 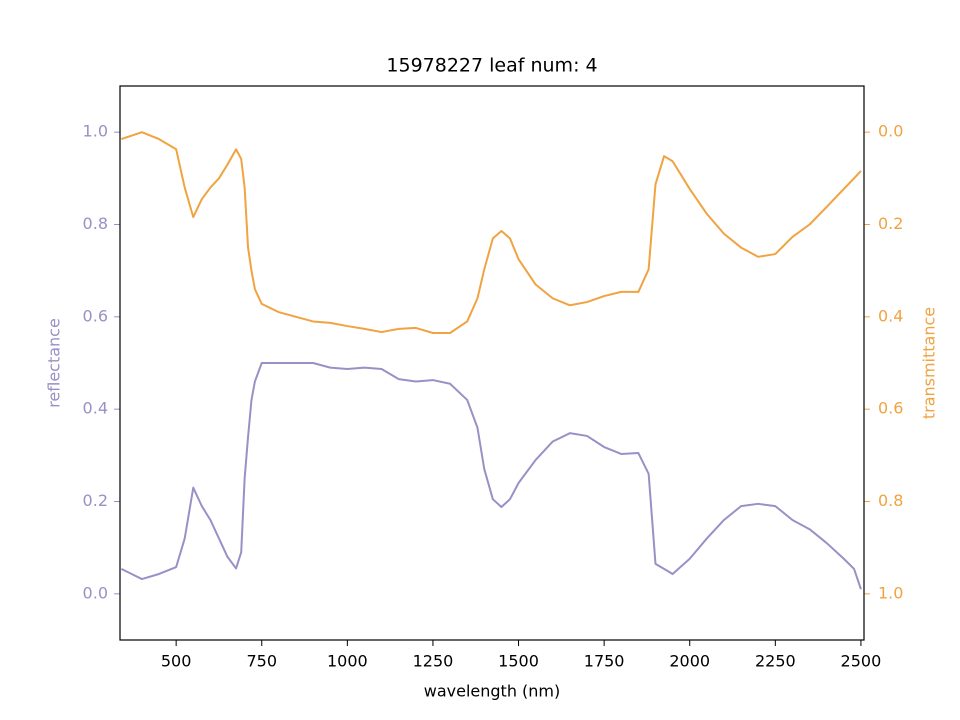 I want to click on x-tick-label: 2500, so click(x=861, y=661).